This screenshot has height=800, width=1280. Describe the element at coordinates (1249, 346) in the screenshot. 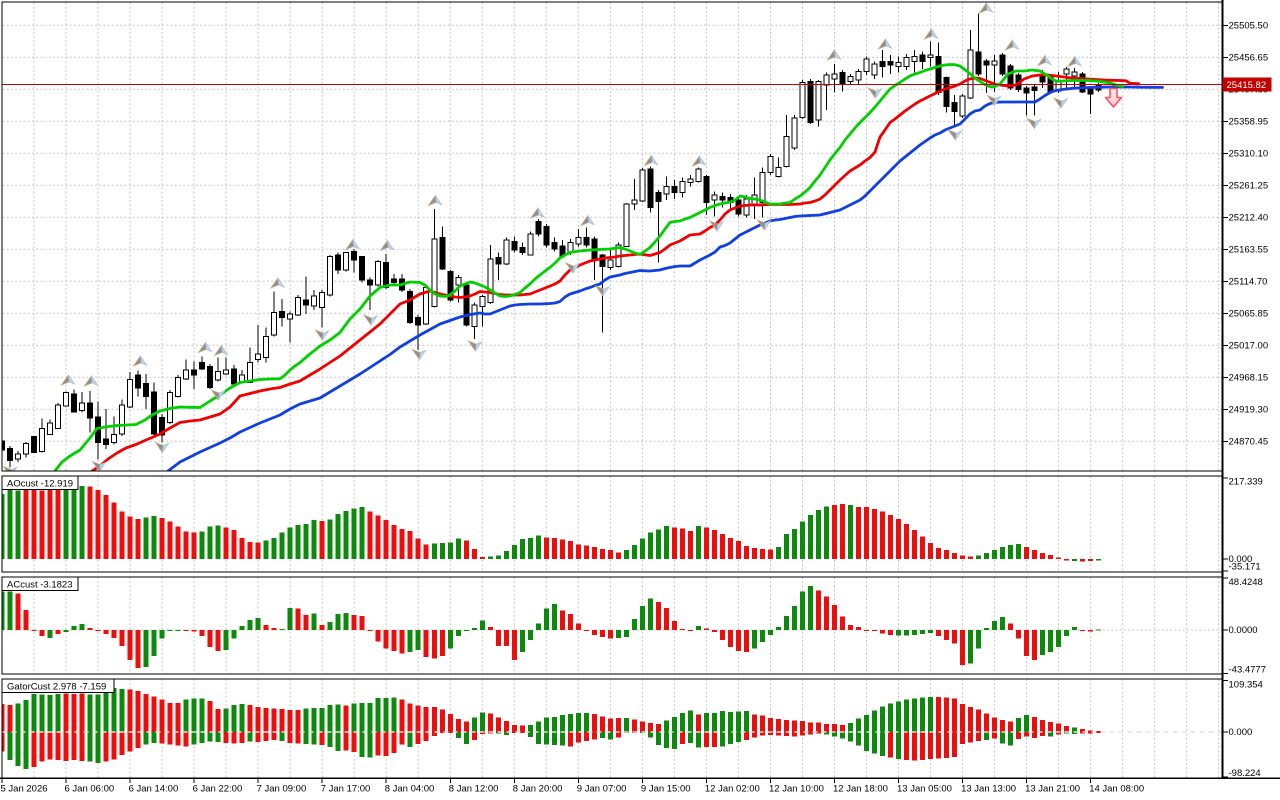

I see `svg-text: 25017.00` at that location.